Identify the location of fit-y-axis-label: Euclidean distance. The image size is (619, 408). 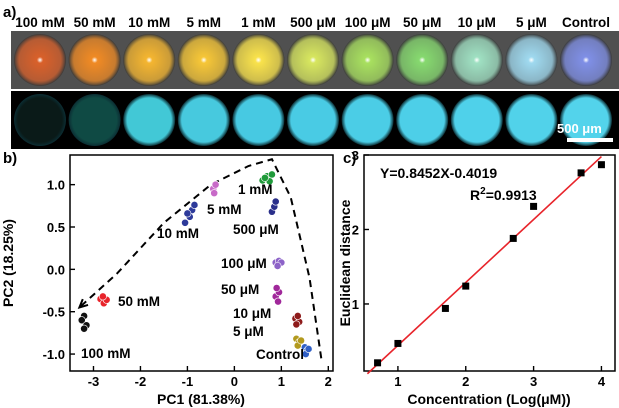
(345, 262).